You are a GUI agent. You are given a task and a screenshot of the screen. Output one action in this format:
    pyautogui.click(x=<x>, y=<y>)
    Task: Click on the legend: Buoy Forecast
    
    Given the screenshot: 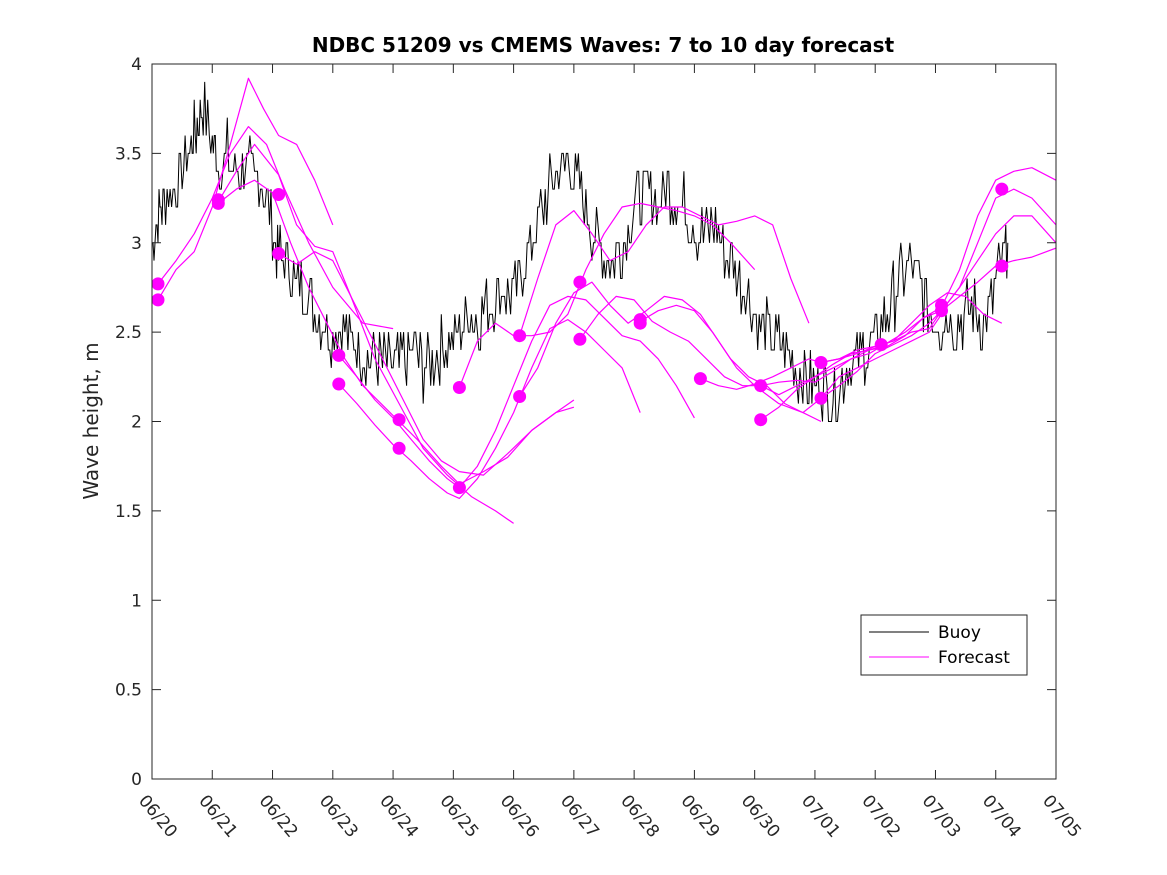 What is the action you would take?
    pyautogui.click(x=944, y=645)
    